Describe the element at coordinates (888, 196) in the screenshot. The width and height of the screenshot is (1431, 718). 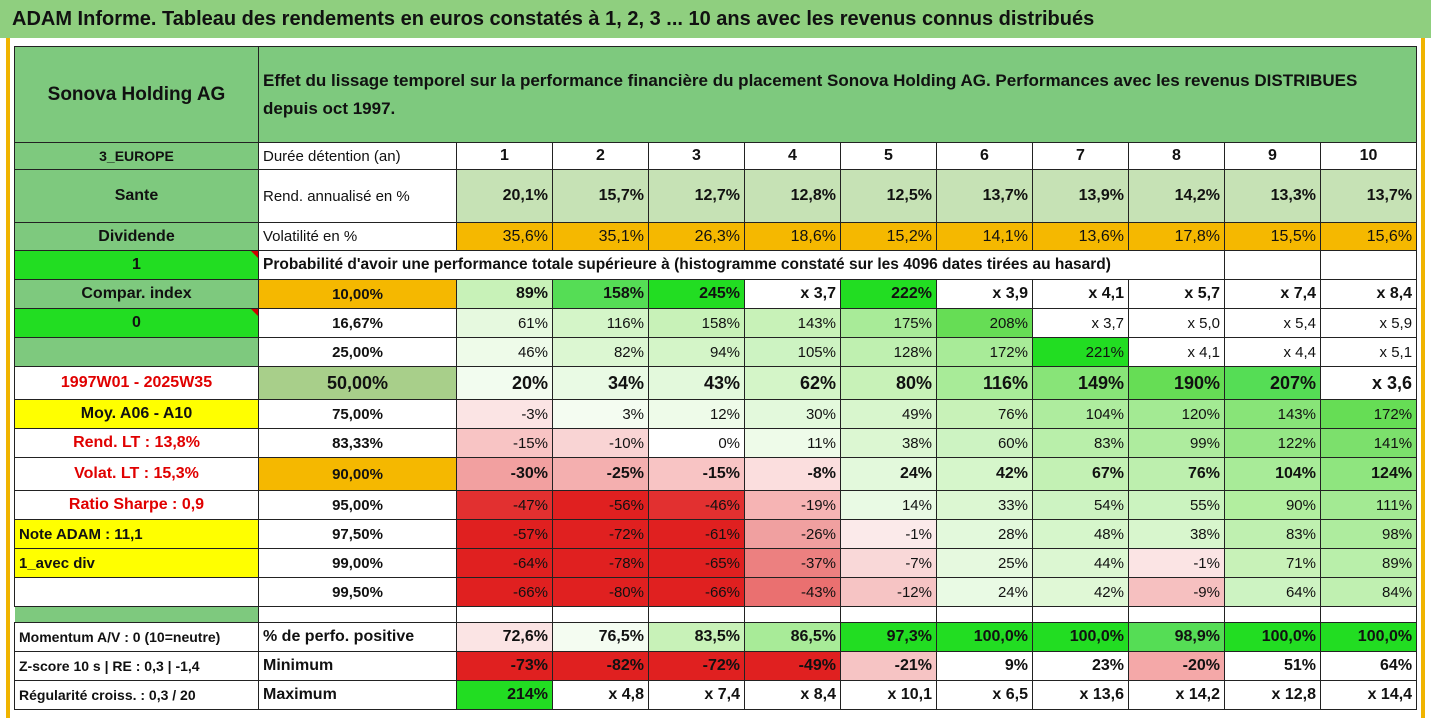
I see `annual-return-value: 12,5%` at that location.